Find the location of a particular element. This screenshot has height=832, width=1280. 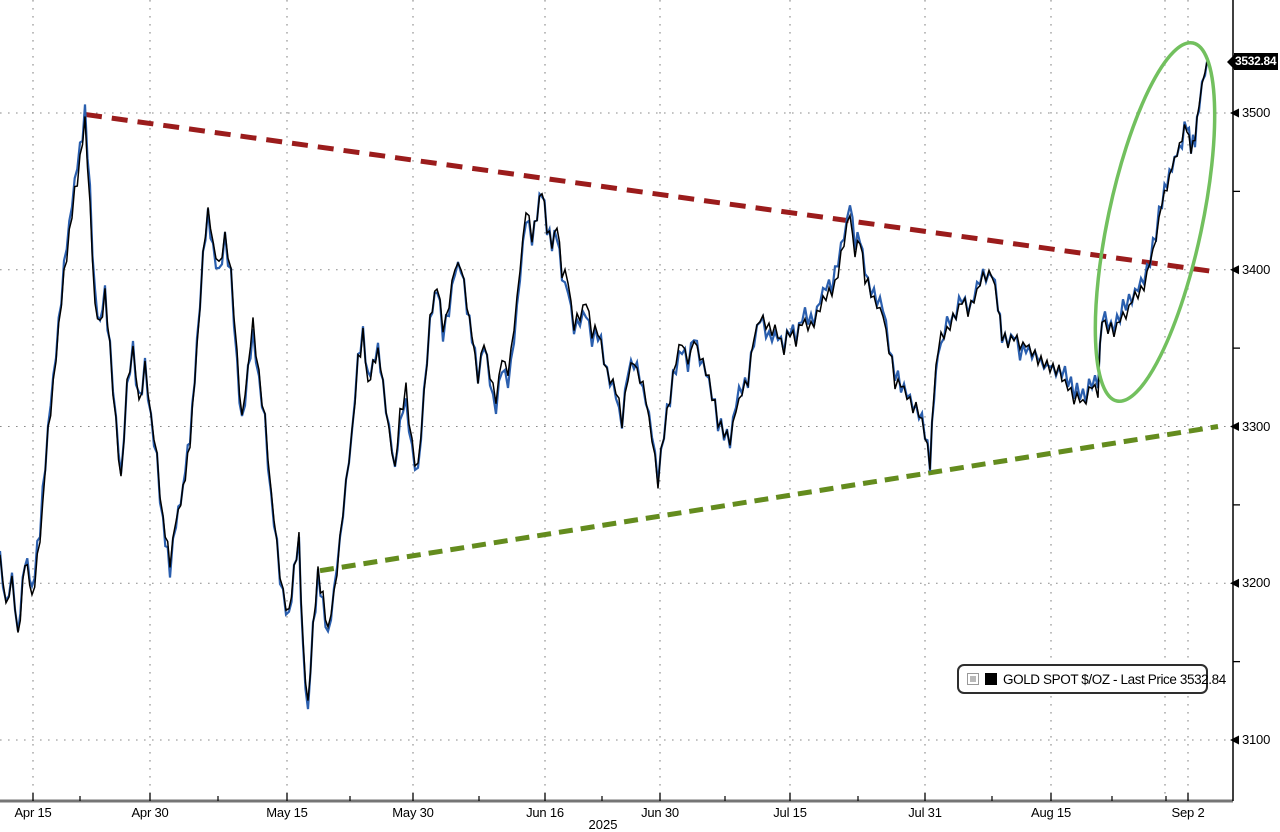

legend-series-marker is located at coordinates (991, 679).